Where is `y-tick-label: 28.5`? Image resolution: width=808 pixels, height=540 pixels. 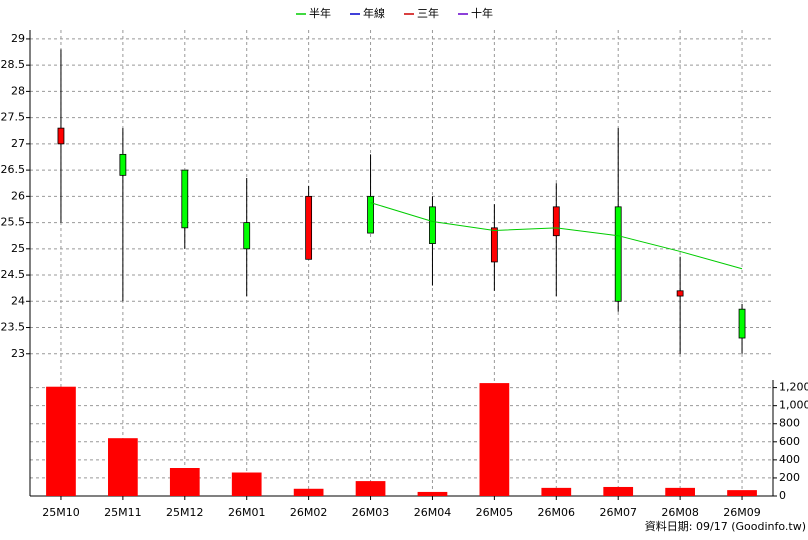
y-tick-label: 28.5 is located at coordinates (13, 64).